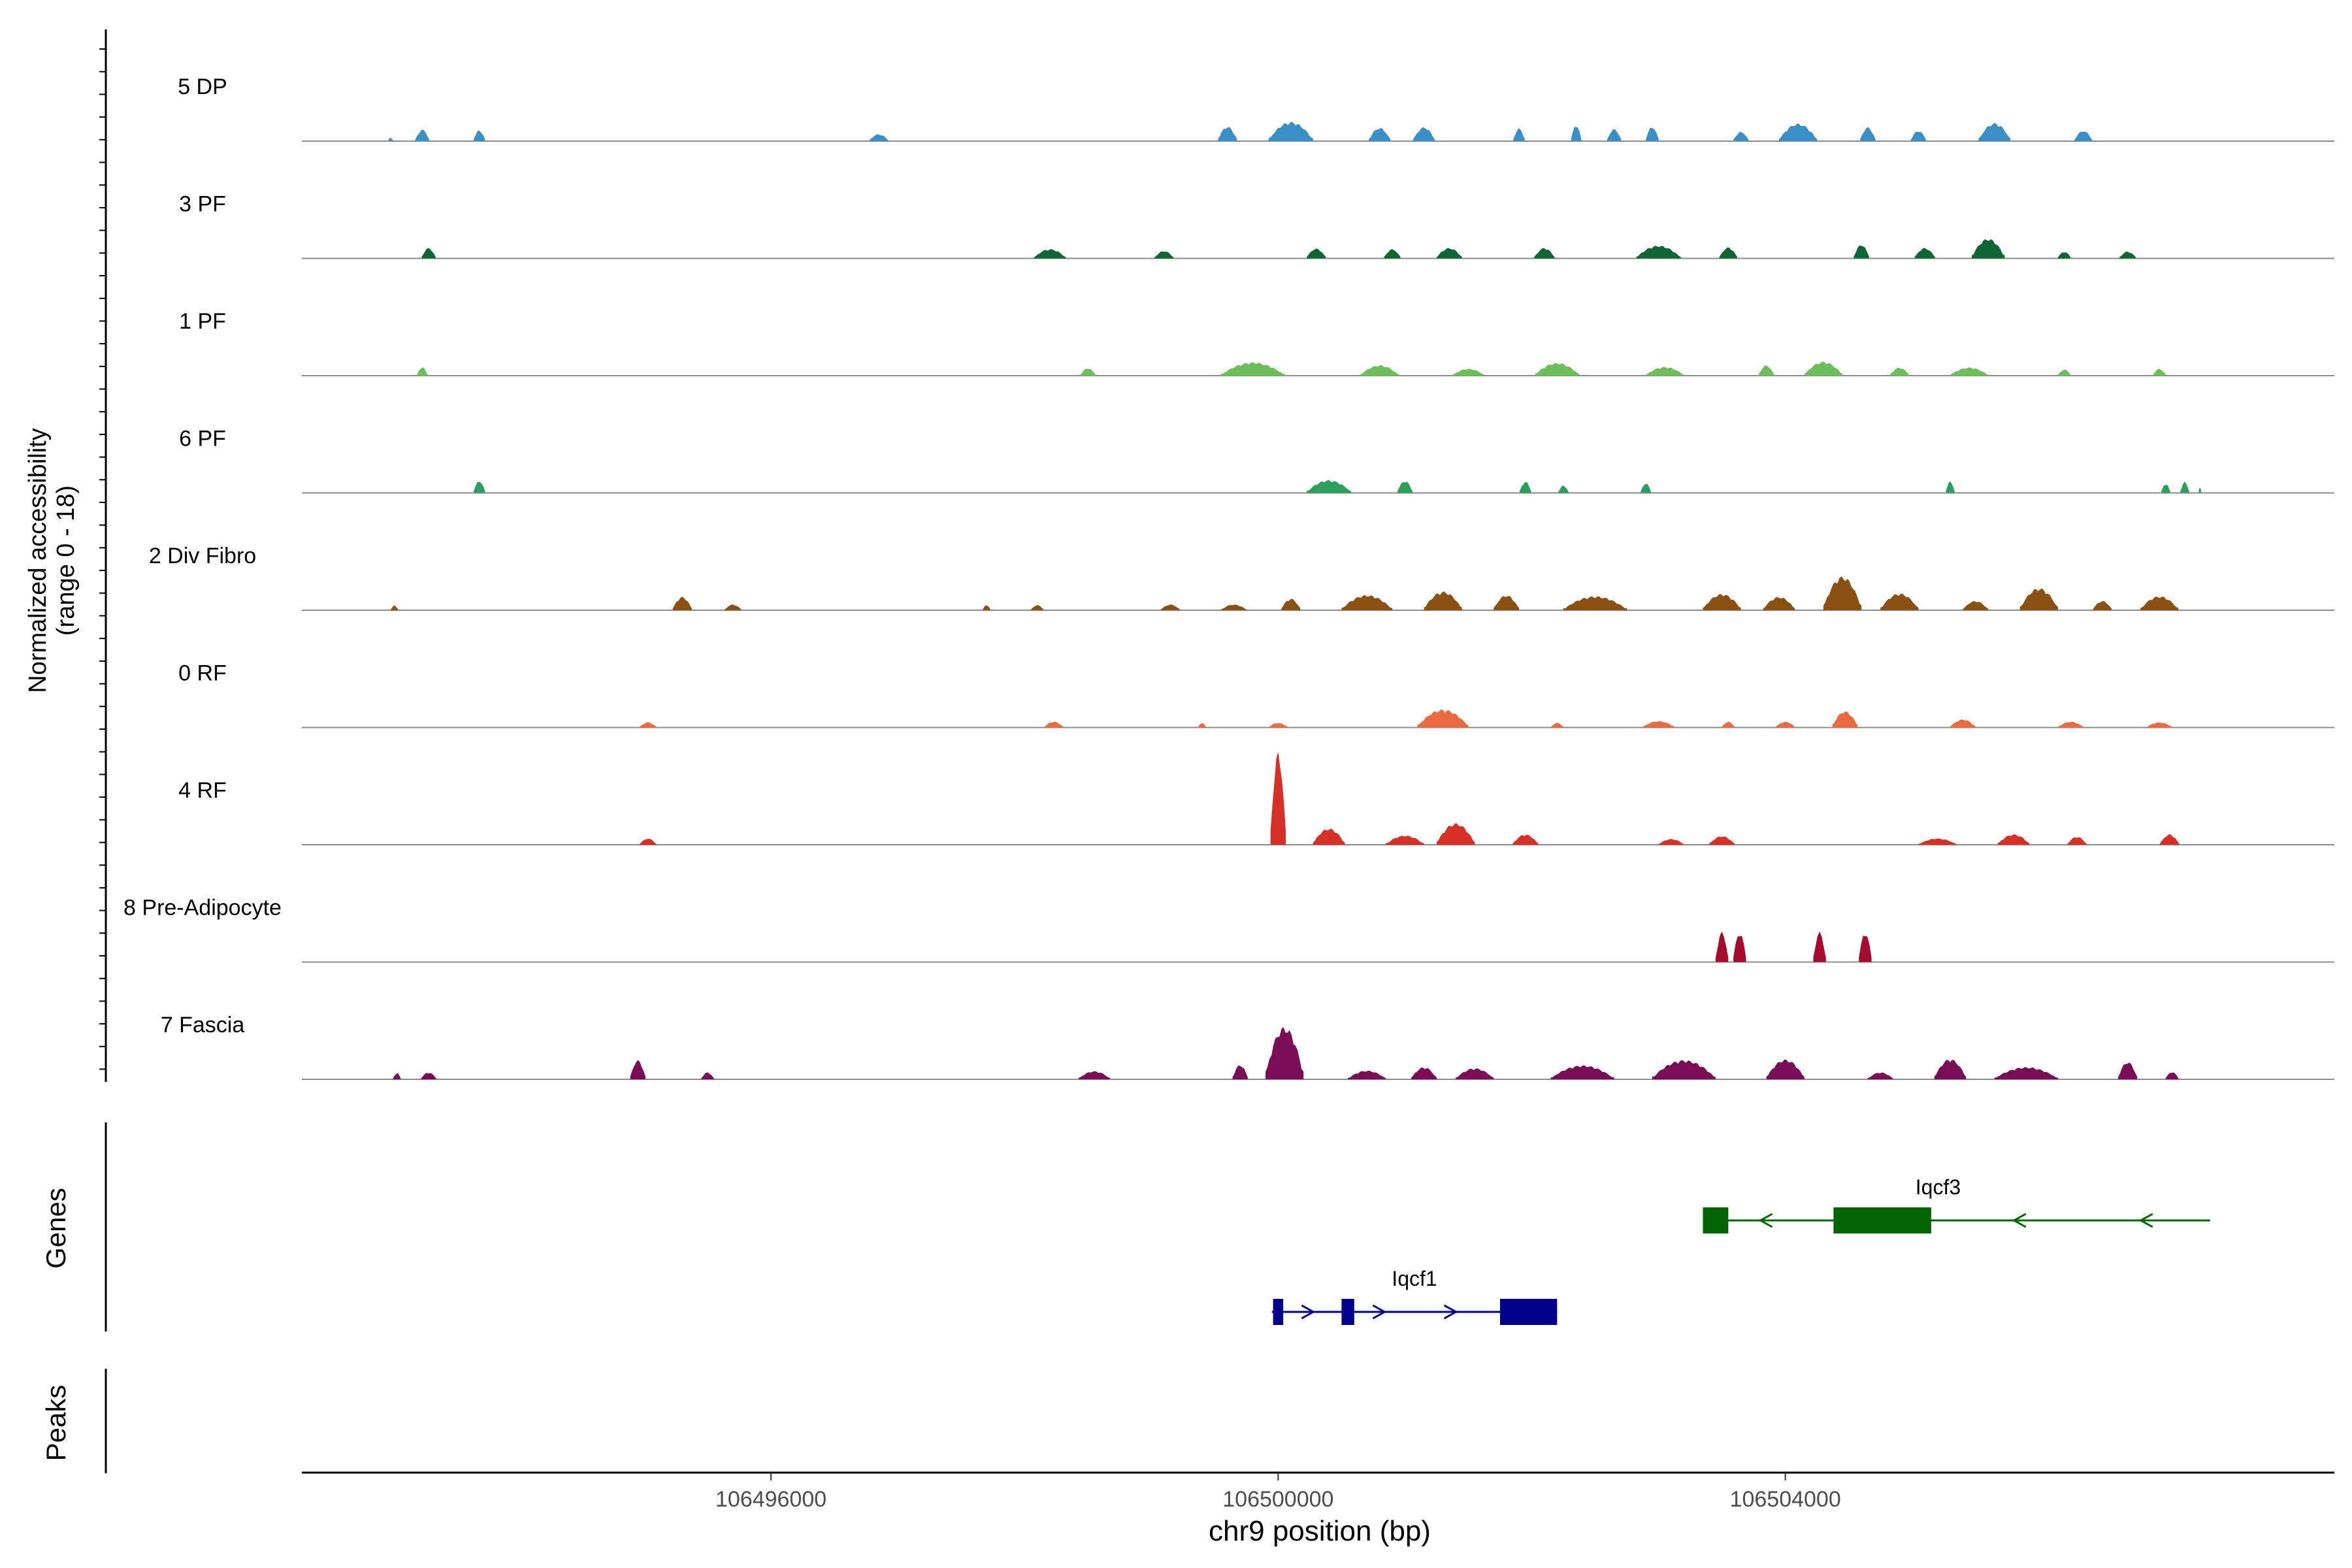  I want to click on x-tick-label: 106504000, so click(1785, 1499).